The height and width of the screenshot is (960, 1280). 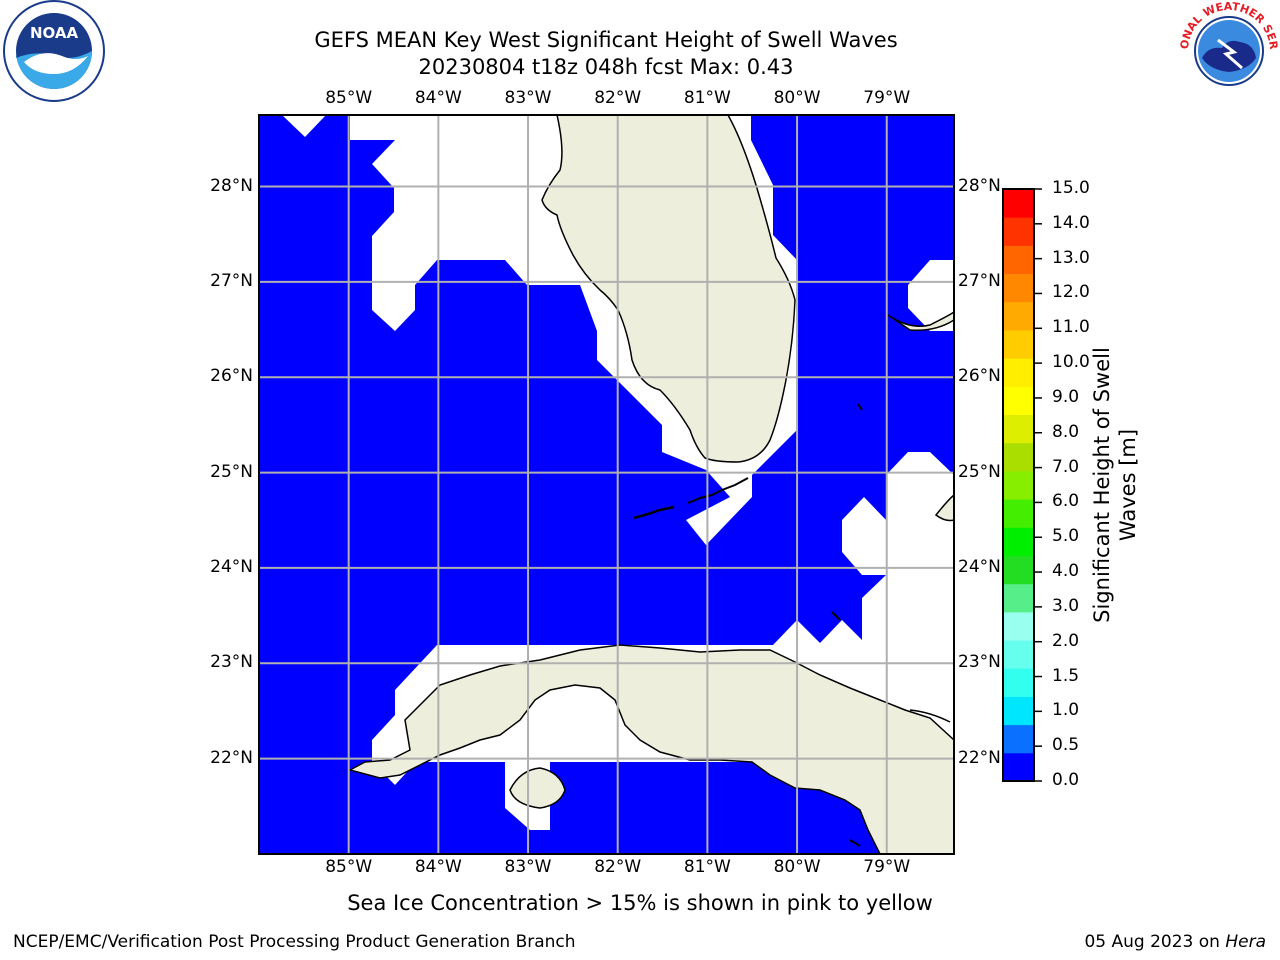 What do you see at coordinates (1071, 188) in the screenshot?
I see `colorbar-tick-label: 15.0` at bounding box center [1071, 188].